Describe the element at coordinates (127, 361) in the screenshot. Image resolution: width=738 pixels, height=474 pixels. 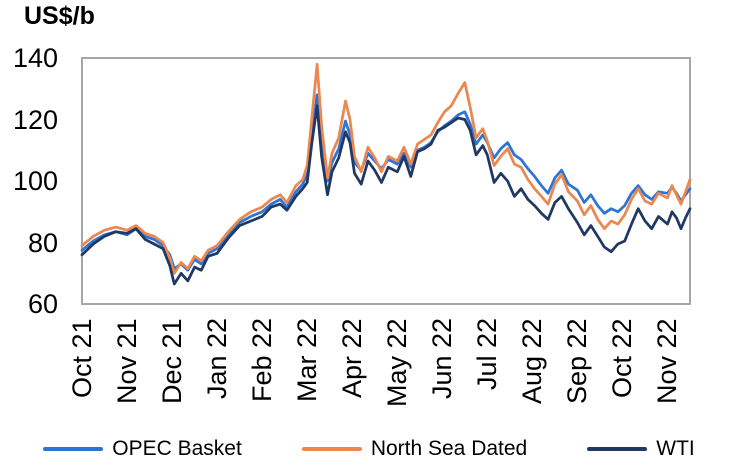
I see `x-tick-label-nov-21: Nov 21` at that location.